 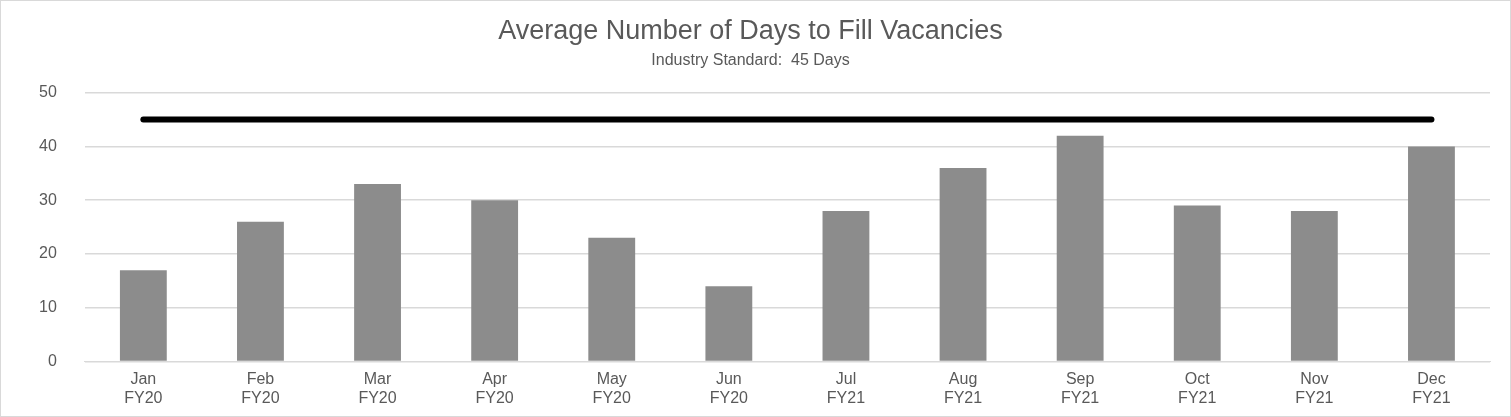 I want to click on y-tick-label: 20, so click(x=48, y=253).